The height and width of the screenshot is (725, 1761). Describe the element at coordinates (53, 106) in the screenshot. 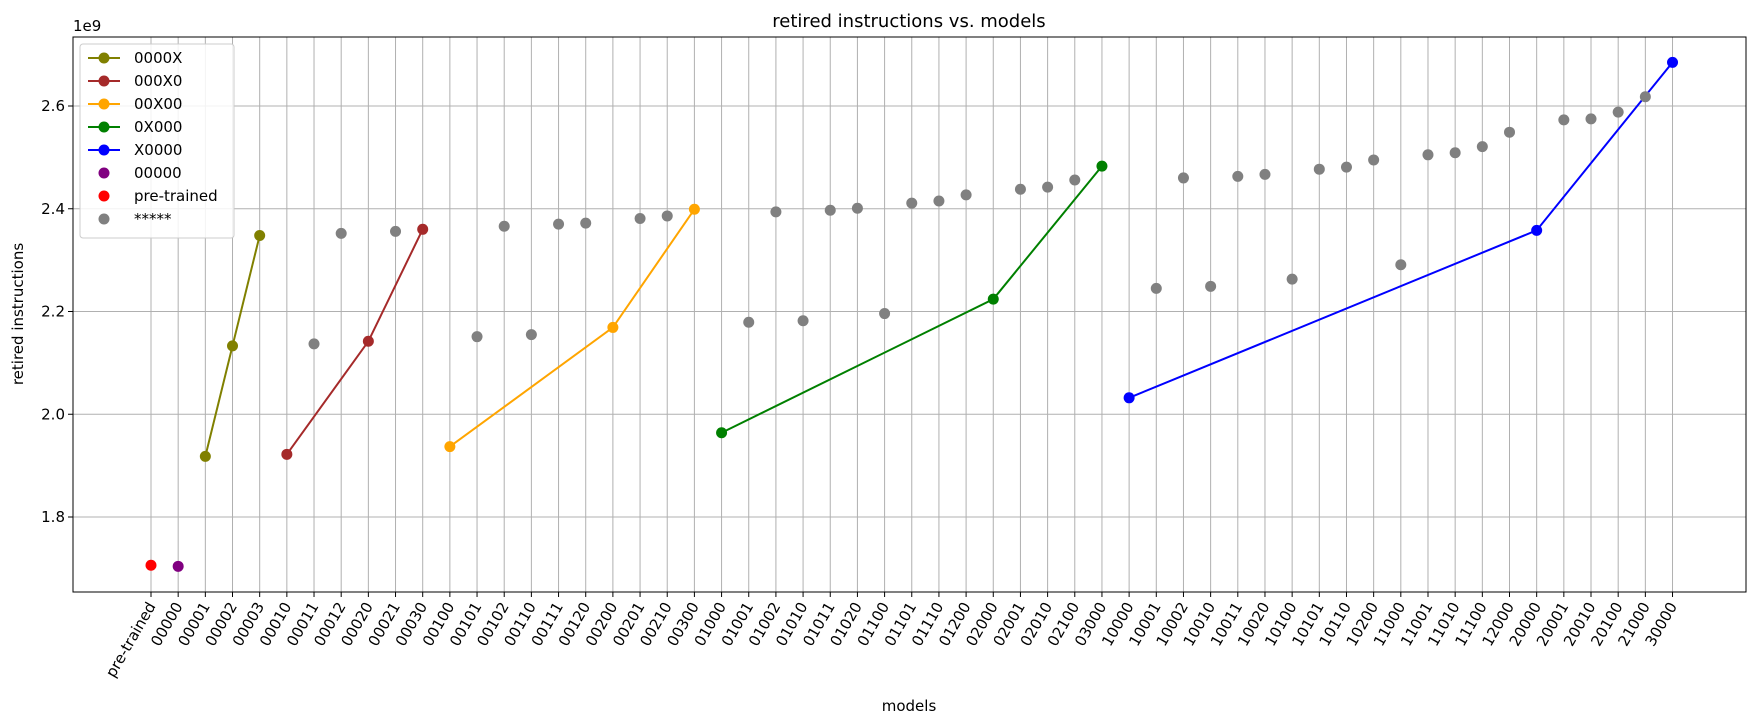

I see `y-tick-label: 2.6` at that location.